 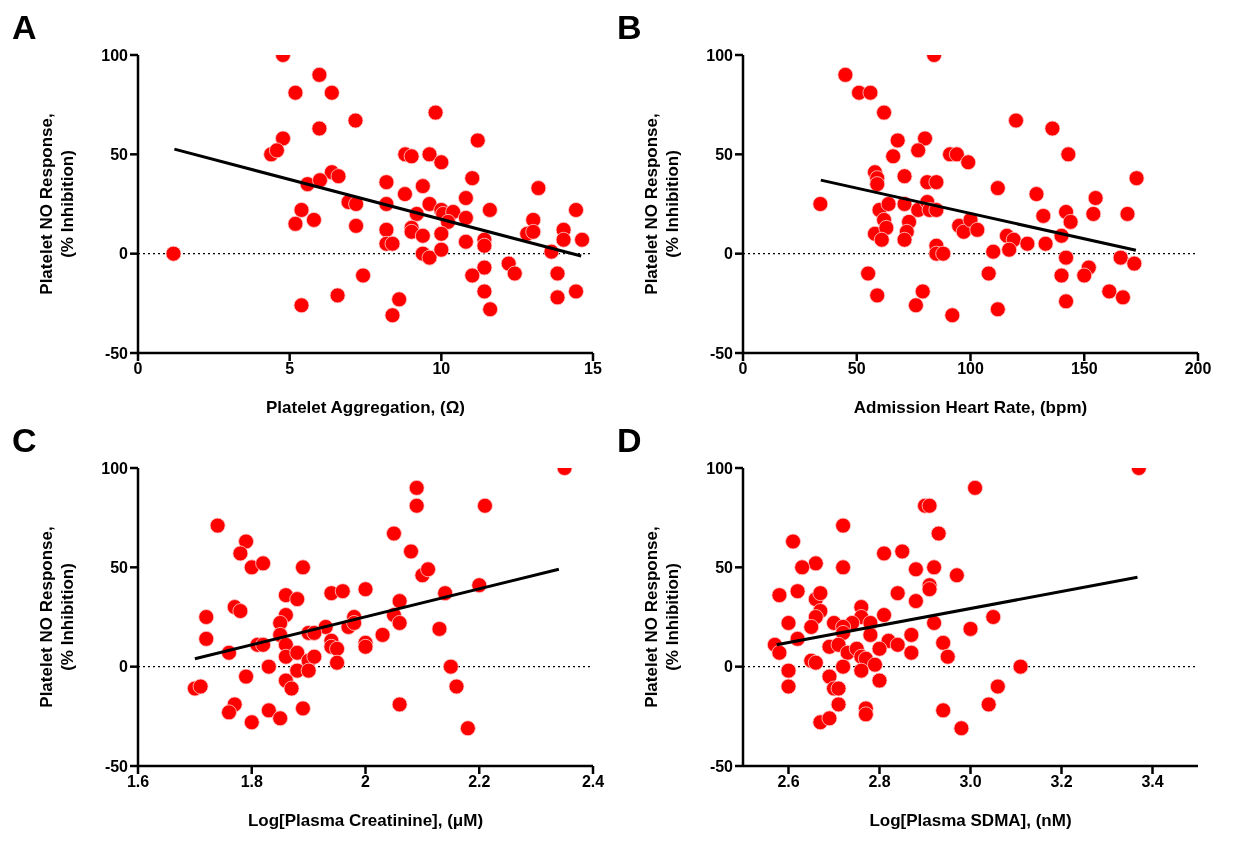 I want to click on x-tick-label: 2.6, so click(x=788, y=782).